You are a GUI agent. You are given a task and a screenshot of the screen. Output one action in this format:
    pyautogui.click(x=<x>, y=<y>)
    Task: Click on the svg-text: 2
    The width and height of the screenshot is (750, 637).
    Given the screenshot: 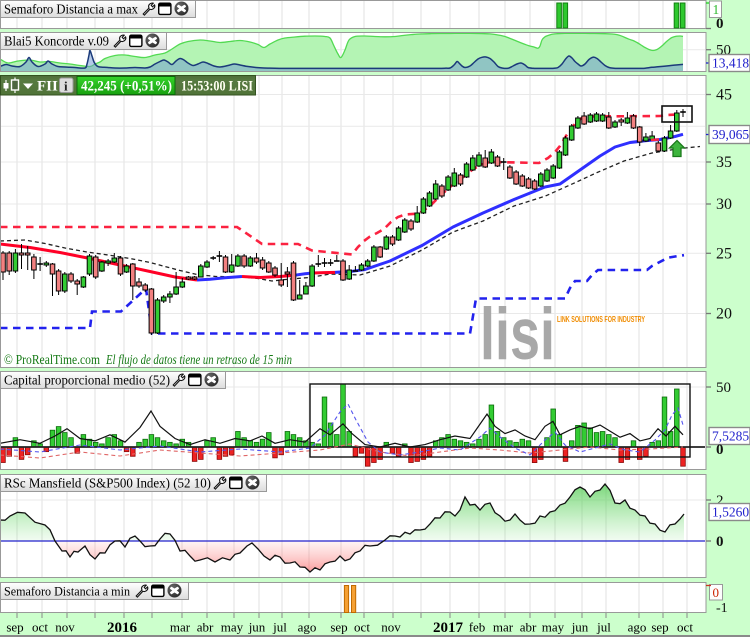 What is the action you would take?
    pyautogui.click(x=720, y=501)
    